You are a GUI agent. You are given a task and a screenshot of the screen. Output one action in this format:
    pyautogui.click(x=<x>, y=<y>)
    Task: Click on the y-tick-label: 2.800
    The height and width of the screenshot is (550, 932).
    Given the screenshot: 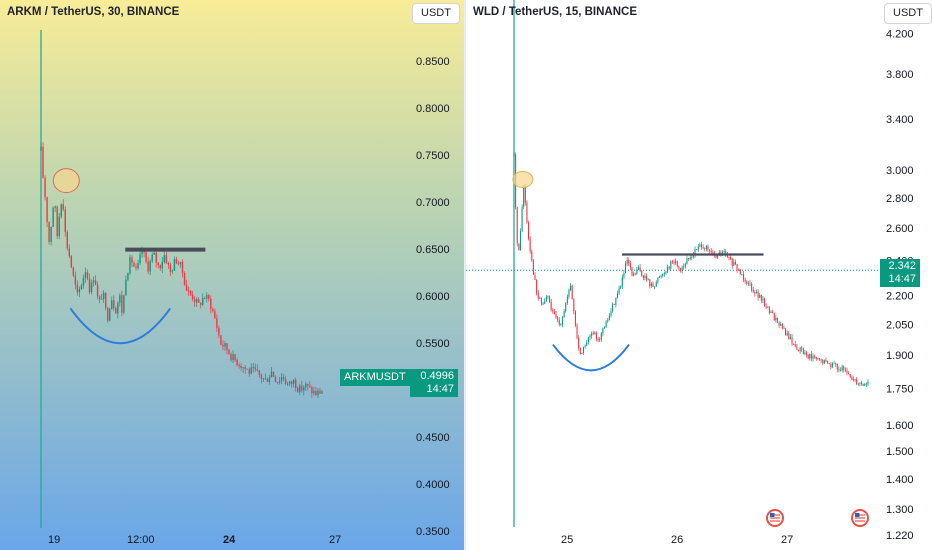 What is the action you would take?
    pyautogui.click(x=900, y=199)
    